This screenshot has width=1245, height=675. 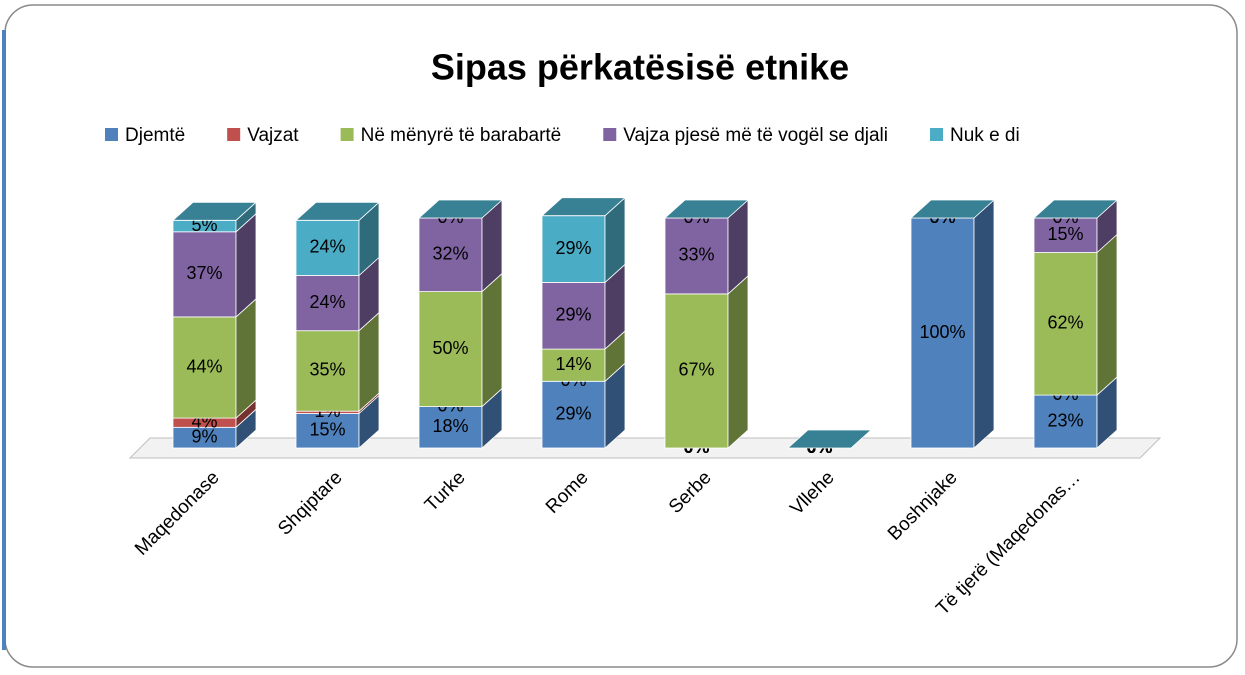 What do you see at coordinates (204, 436) in the screenshot?
I see `data-label: 9%` at bounding box center [204, 436].